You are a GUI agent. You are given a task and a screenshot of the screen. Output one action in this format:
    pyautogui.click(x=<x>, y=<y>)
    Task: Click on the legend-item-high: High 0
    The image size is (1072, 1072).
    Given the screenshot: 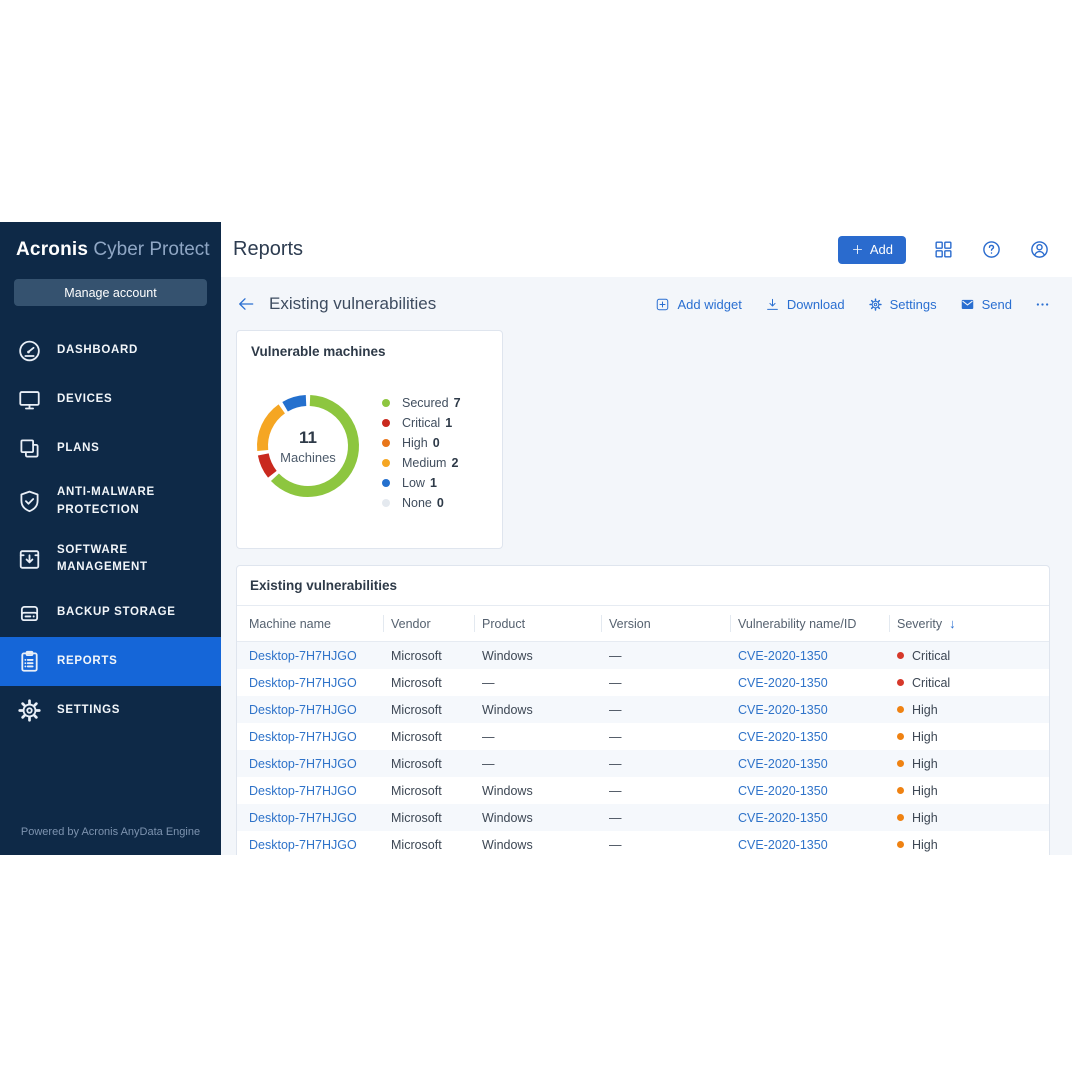 What is the action you would take?
    pyautogui.click(x=421, y=443)
    